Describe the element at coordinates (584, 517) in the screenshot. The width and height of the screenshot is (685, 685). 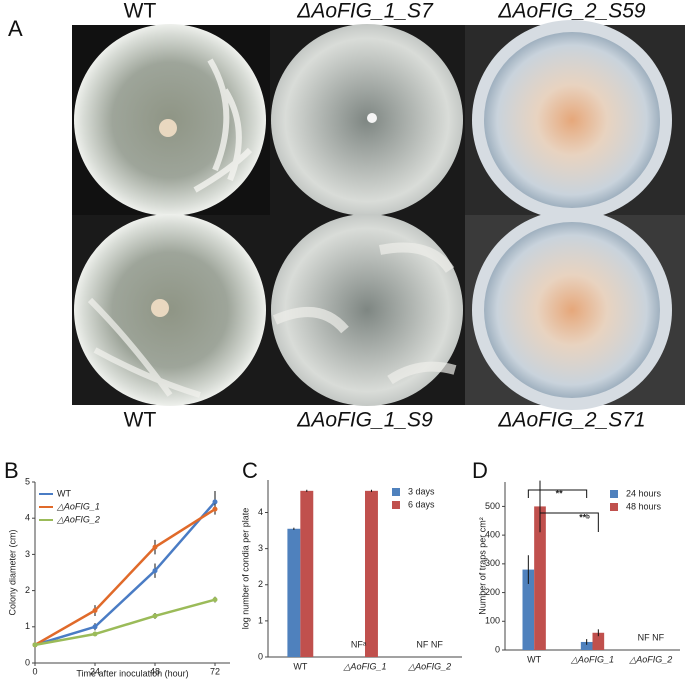
I see `annotation: **ᵇ` at that location.